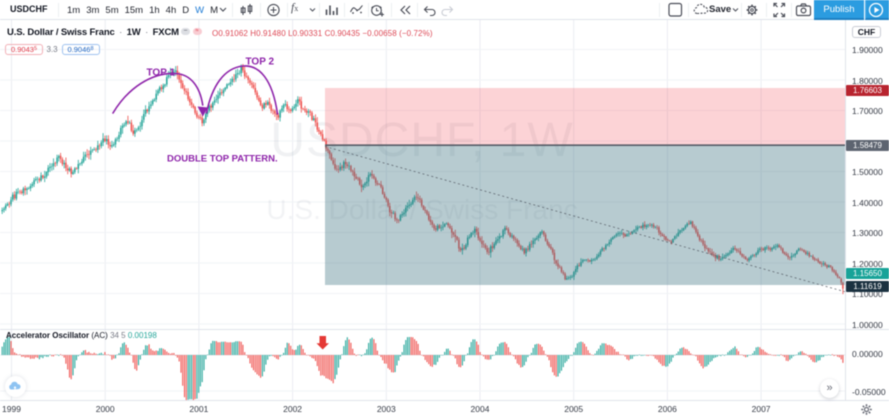 Image resolution: width=889 pixels, height=420 pixels. Describe the element at coordinates (260, 62) in the screenshot. I see `svg-text: TOP 2` at that location.